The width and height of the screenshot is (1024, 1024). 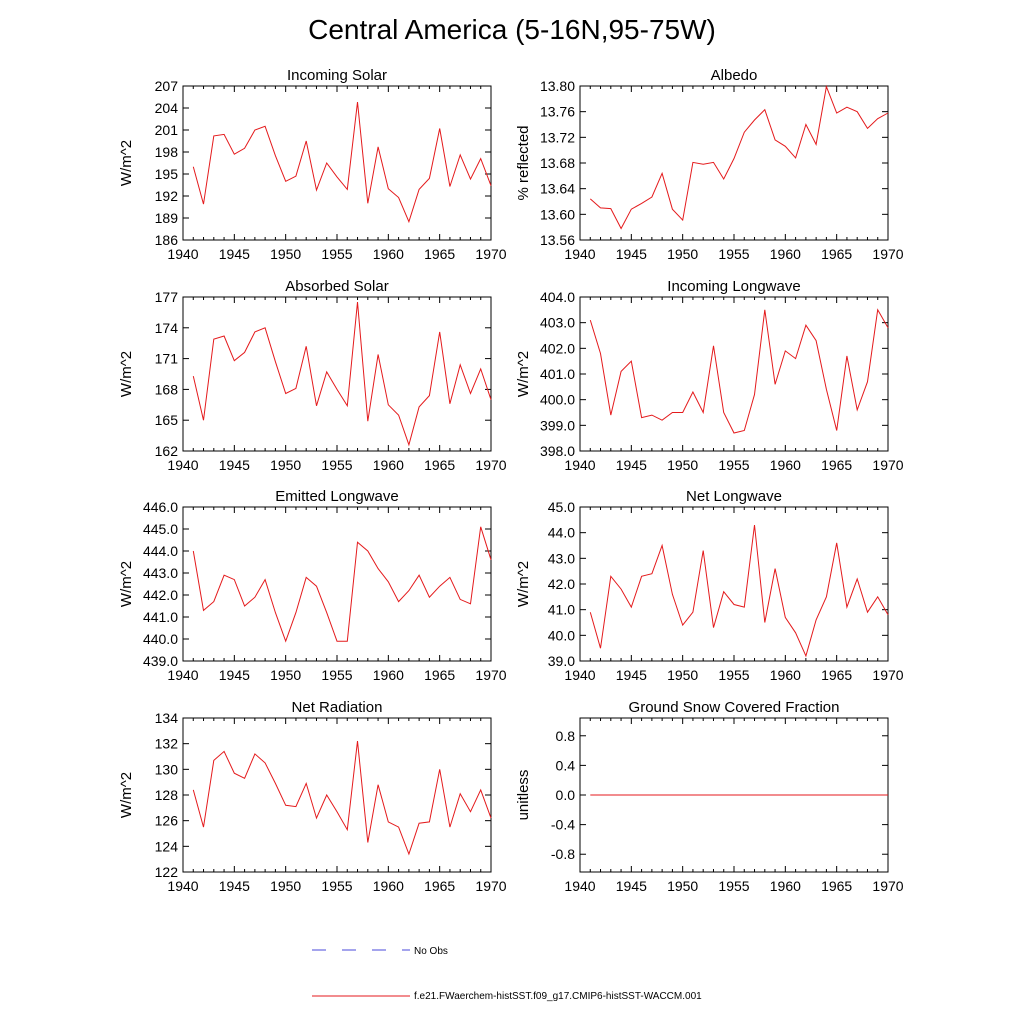 What do you see at coordinates (557, 400) in the screenshot?
I see `y-tick-label: 400.0` at bounding box center [557, 400].